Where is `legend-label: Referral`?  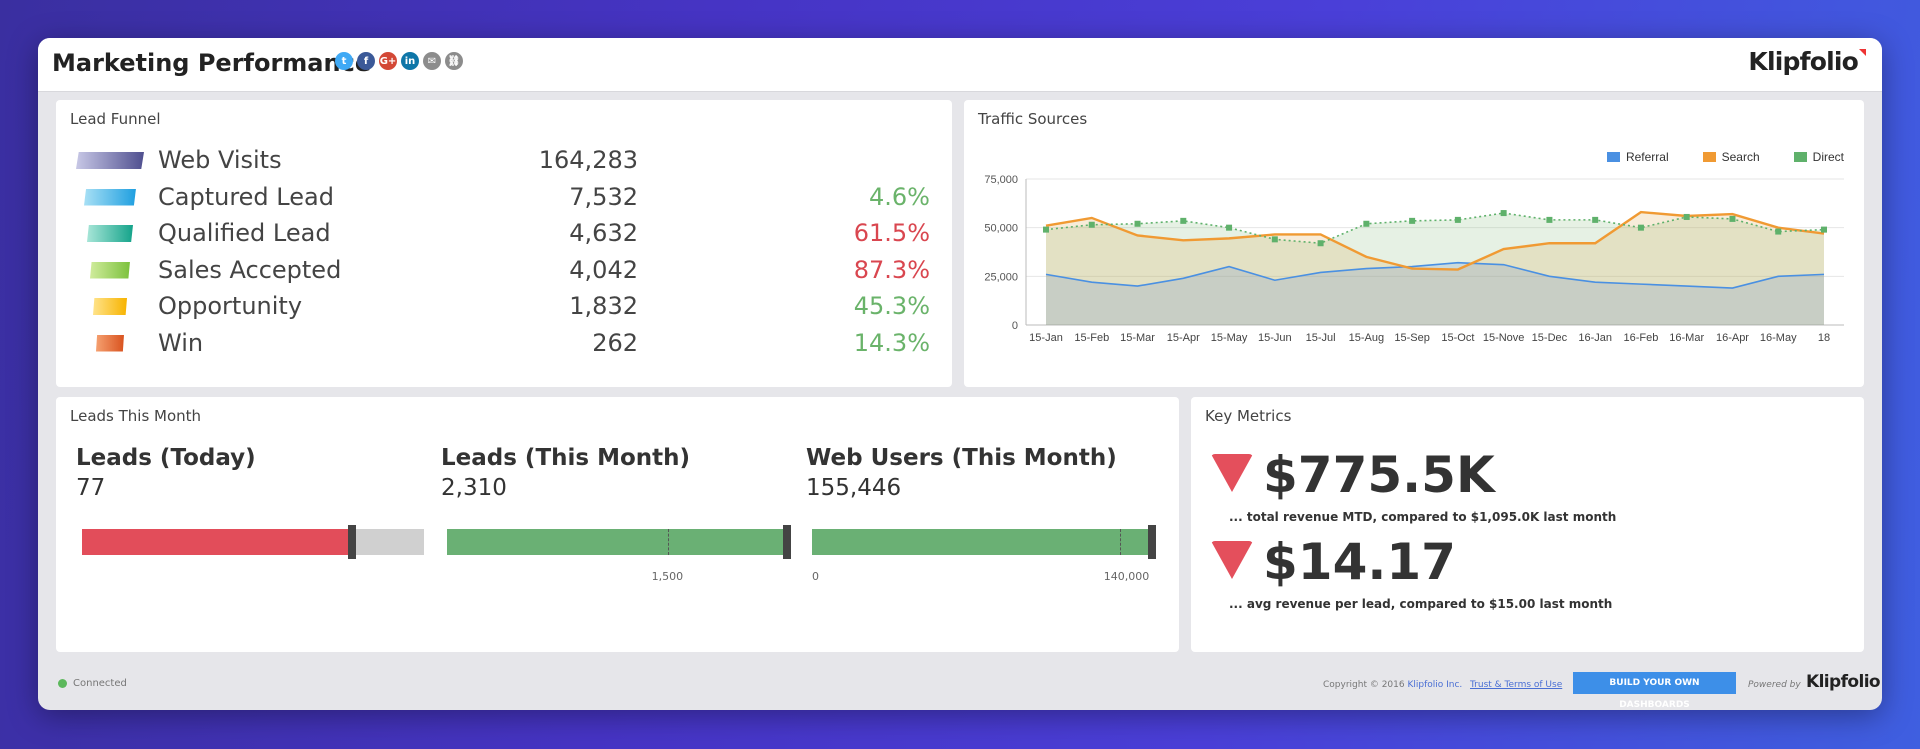 legend-label: Referral is located at coordinates (1647, 157).